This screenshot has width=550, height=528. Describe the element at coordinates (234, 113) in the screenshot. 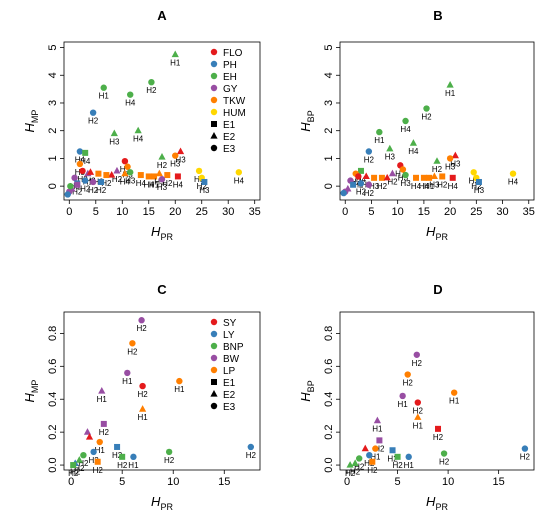

I see `legend-label: HUM` at that location.